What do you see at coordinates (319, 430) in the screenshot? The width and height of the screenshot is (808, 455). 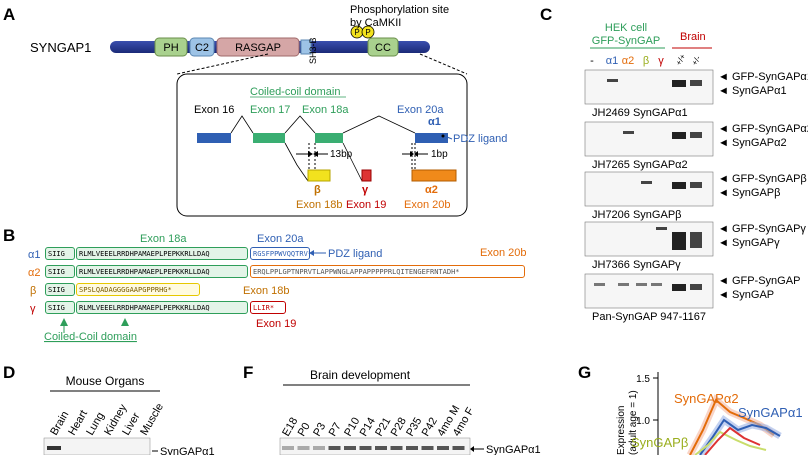 I see `f-age-2: P3` at bounding box center [319, 430].